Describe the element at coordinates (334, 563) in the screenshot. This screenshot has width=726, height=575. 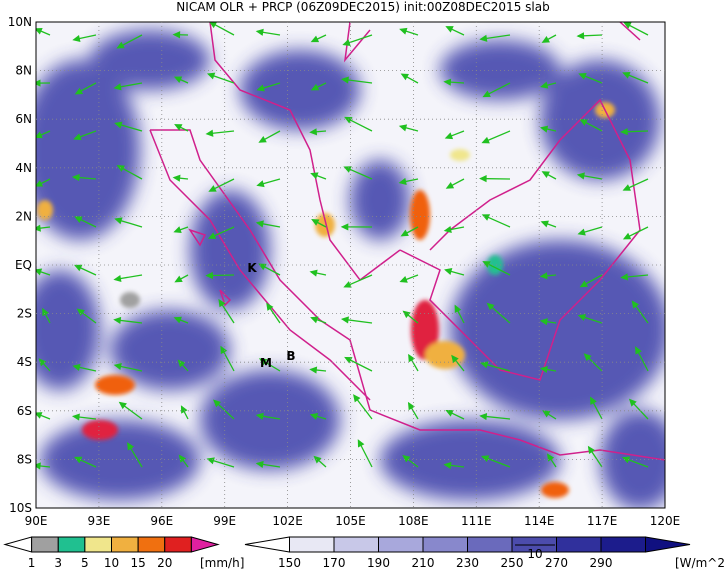
I see `legend-label: 170` at that location.